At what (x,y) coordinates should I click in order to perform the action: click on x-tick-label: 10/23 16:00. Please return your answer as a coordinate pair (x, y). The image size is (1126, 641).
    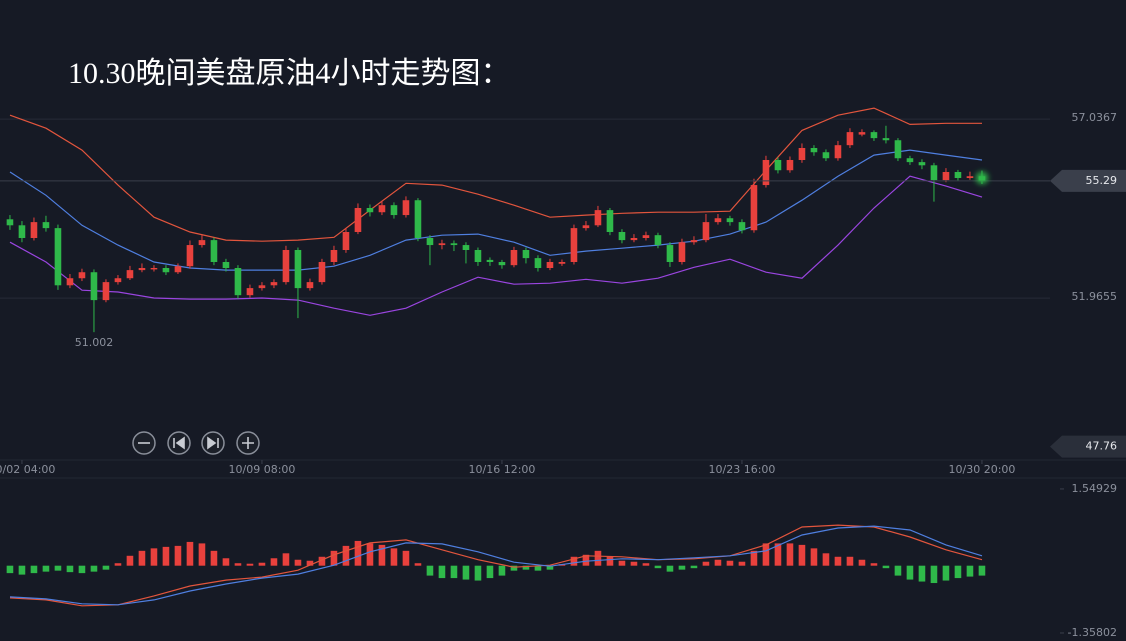
    Looking at the image, I should click on (742, 469).